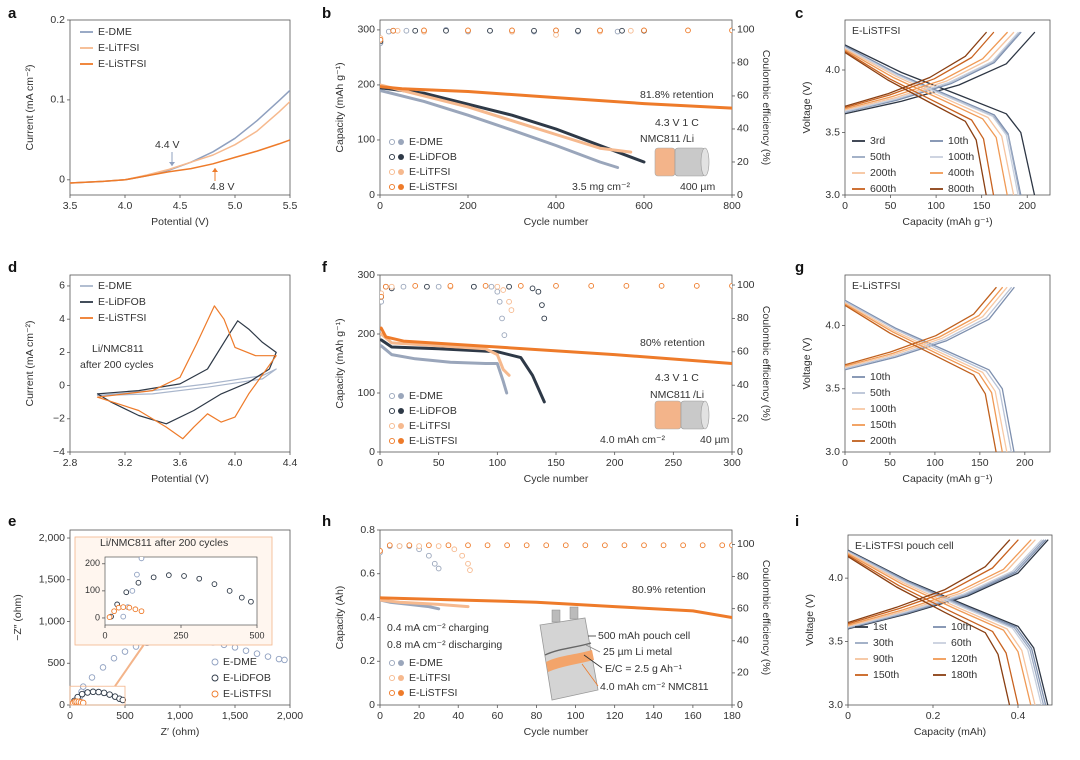 The width and height of the screenshot is (1080, 760). Describe the element at coordinates (325, 267) in the screenshot. I see `panel-letter: f` at that location.